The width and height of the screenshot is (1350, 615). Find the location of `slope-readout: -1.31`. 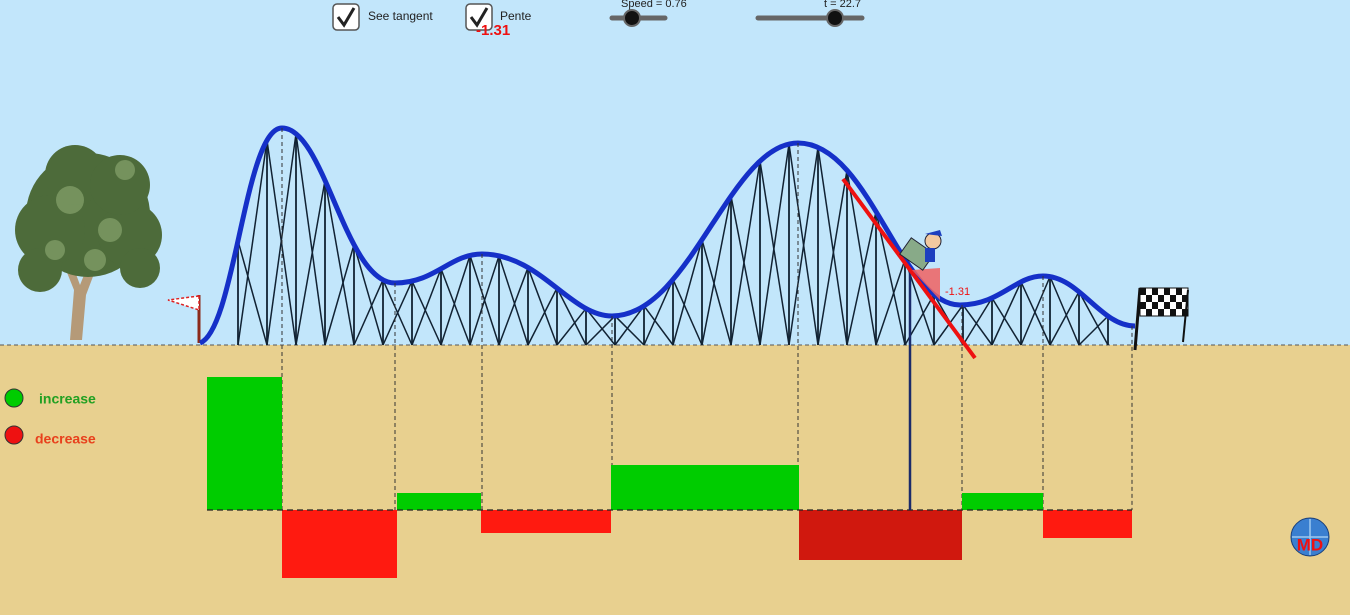

slope-readout: -1.31 is located at coordinates (493, 30).